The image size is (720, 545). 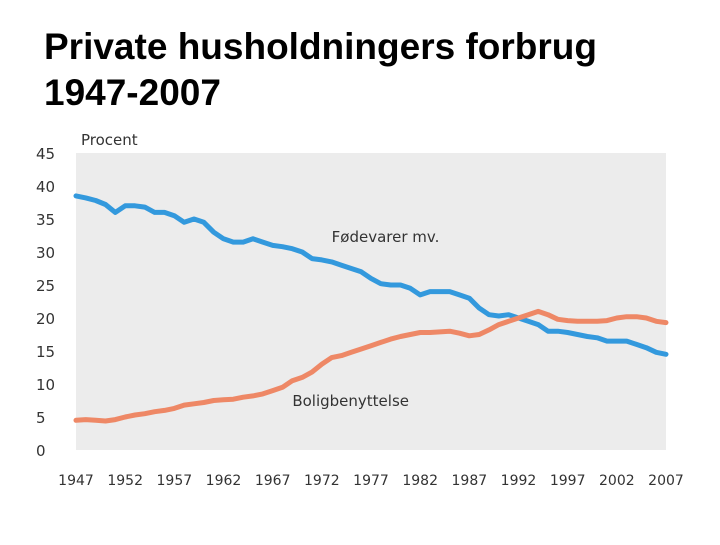 I want to click on y-axis-ticks: 0 5 10 15 20 25 30 35 40 45, so click(x=45, y=302).